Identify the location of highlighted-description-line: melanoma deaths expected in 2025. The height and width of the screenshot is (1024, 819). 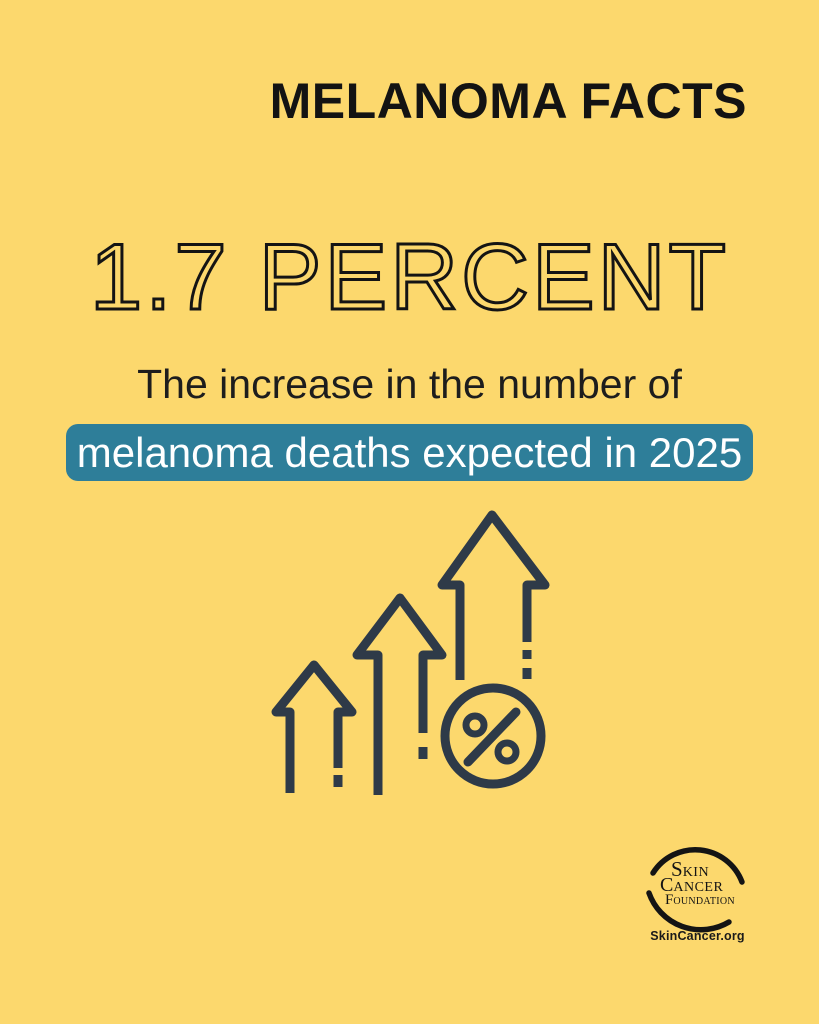
(409, 452).